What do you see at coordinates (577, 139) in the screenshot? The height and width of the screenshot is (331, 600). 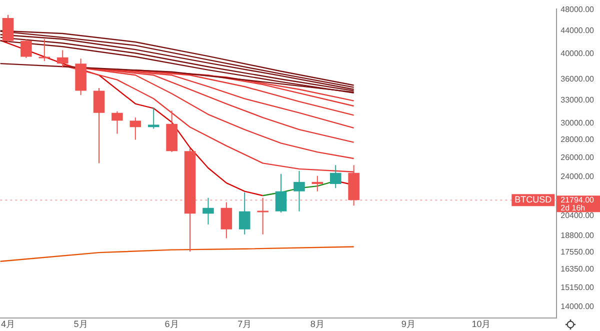 I see `y-tick-label: 28000.00` at bounding box center [577, 139].